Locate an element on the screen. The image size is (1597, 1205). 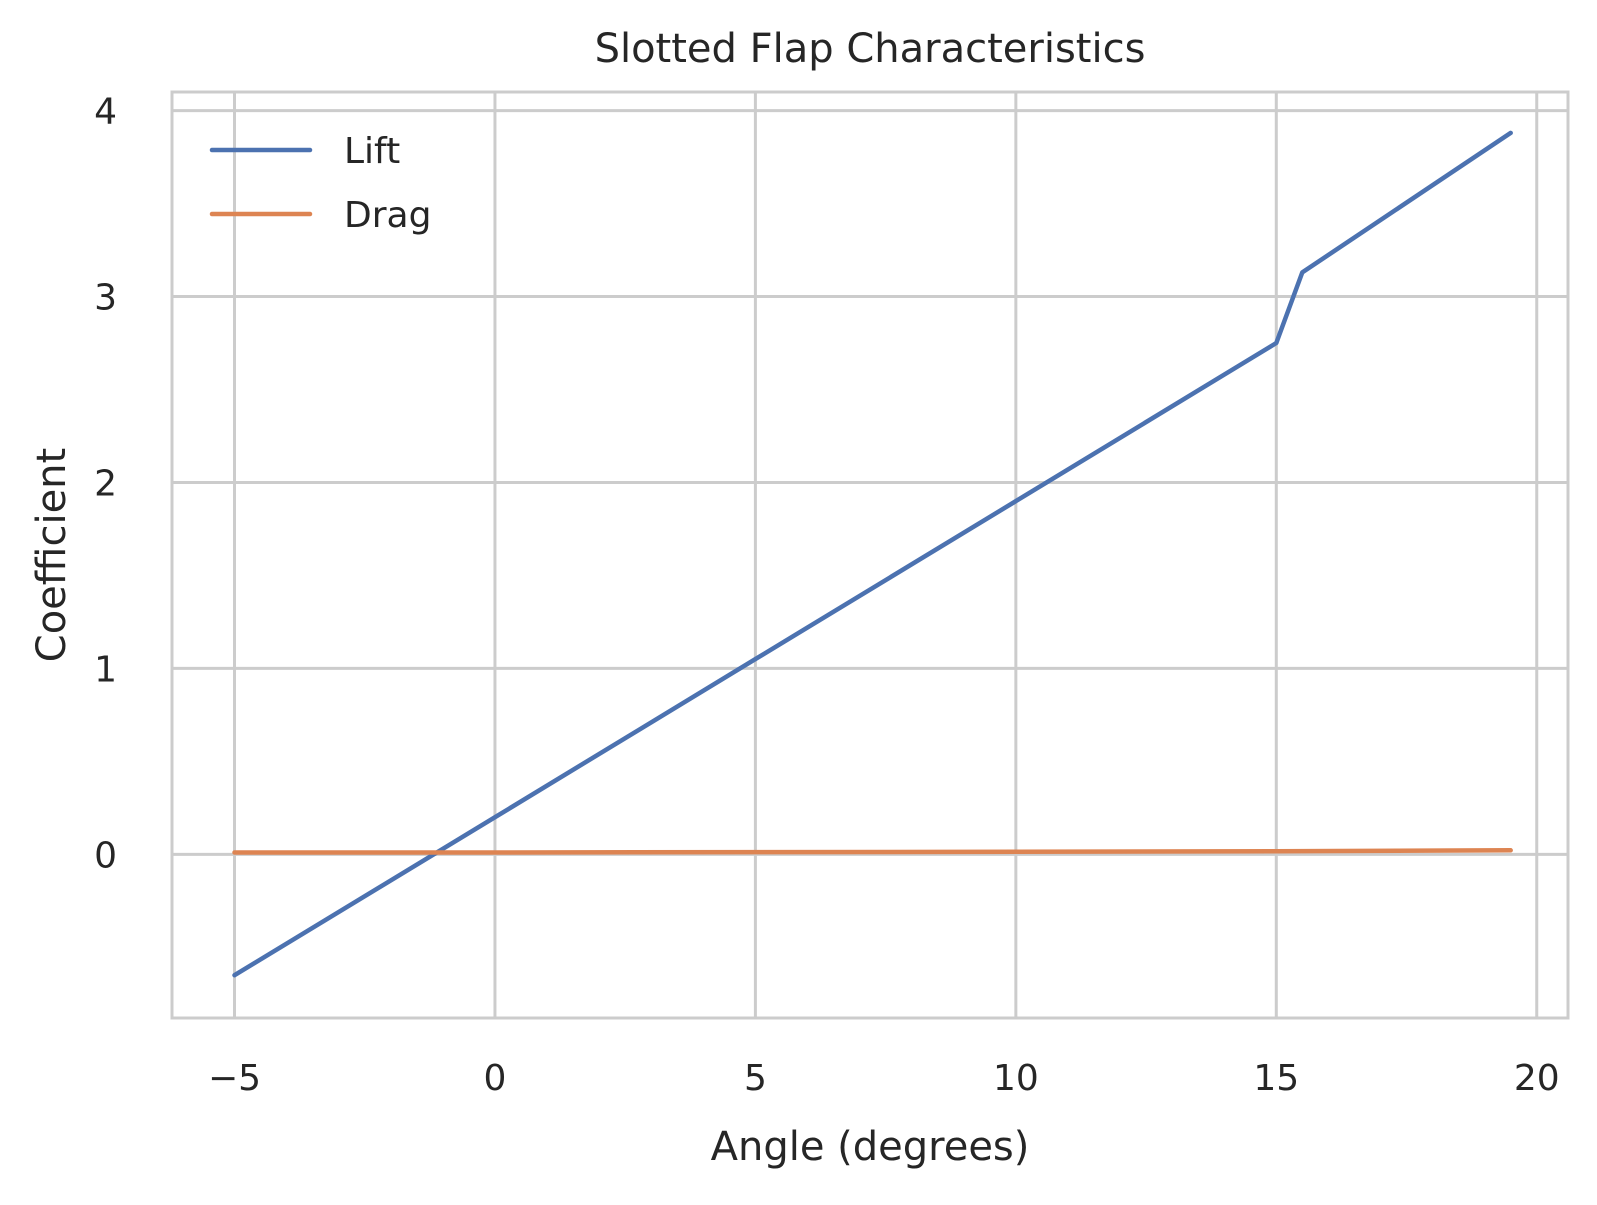
y-tick-label: 0 is located at coordinates (105, 855).